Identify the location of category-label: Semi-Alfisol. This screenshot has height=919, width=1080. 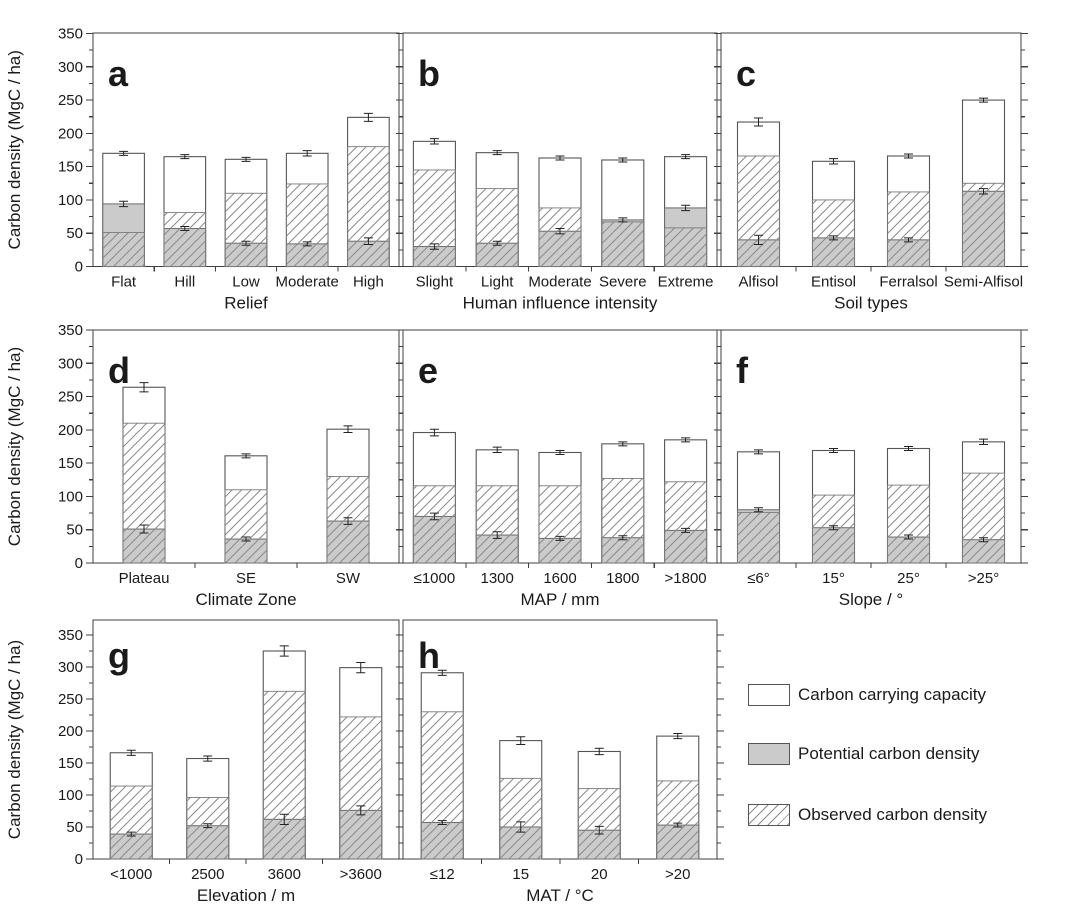
(983, 282).